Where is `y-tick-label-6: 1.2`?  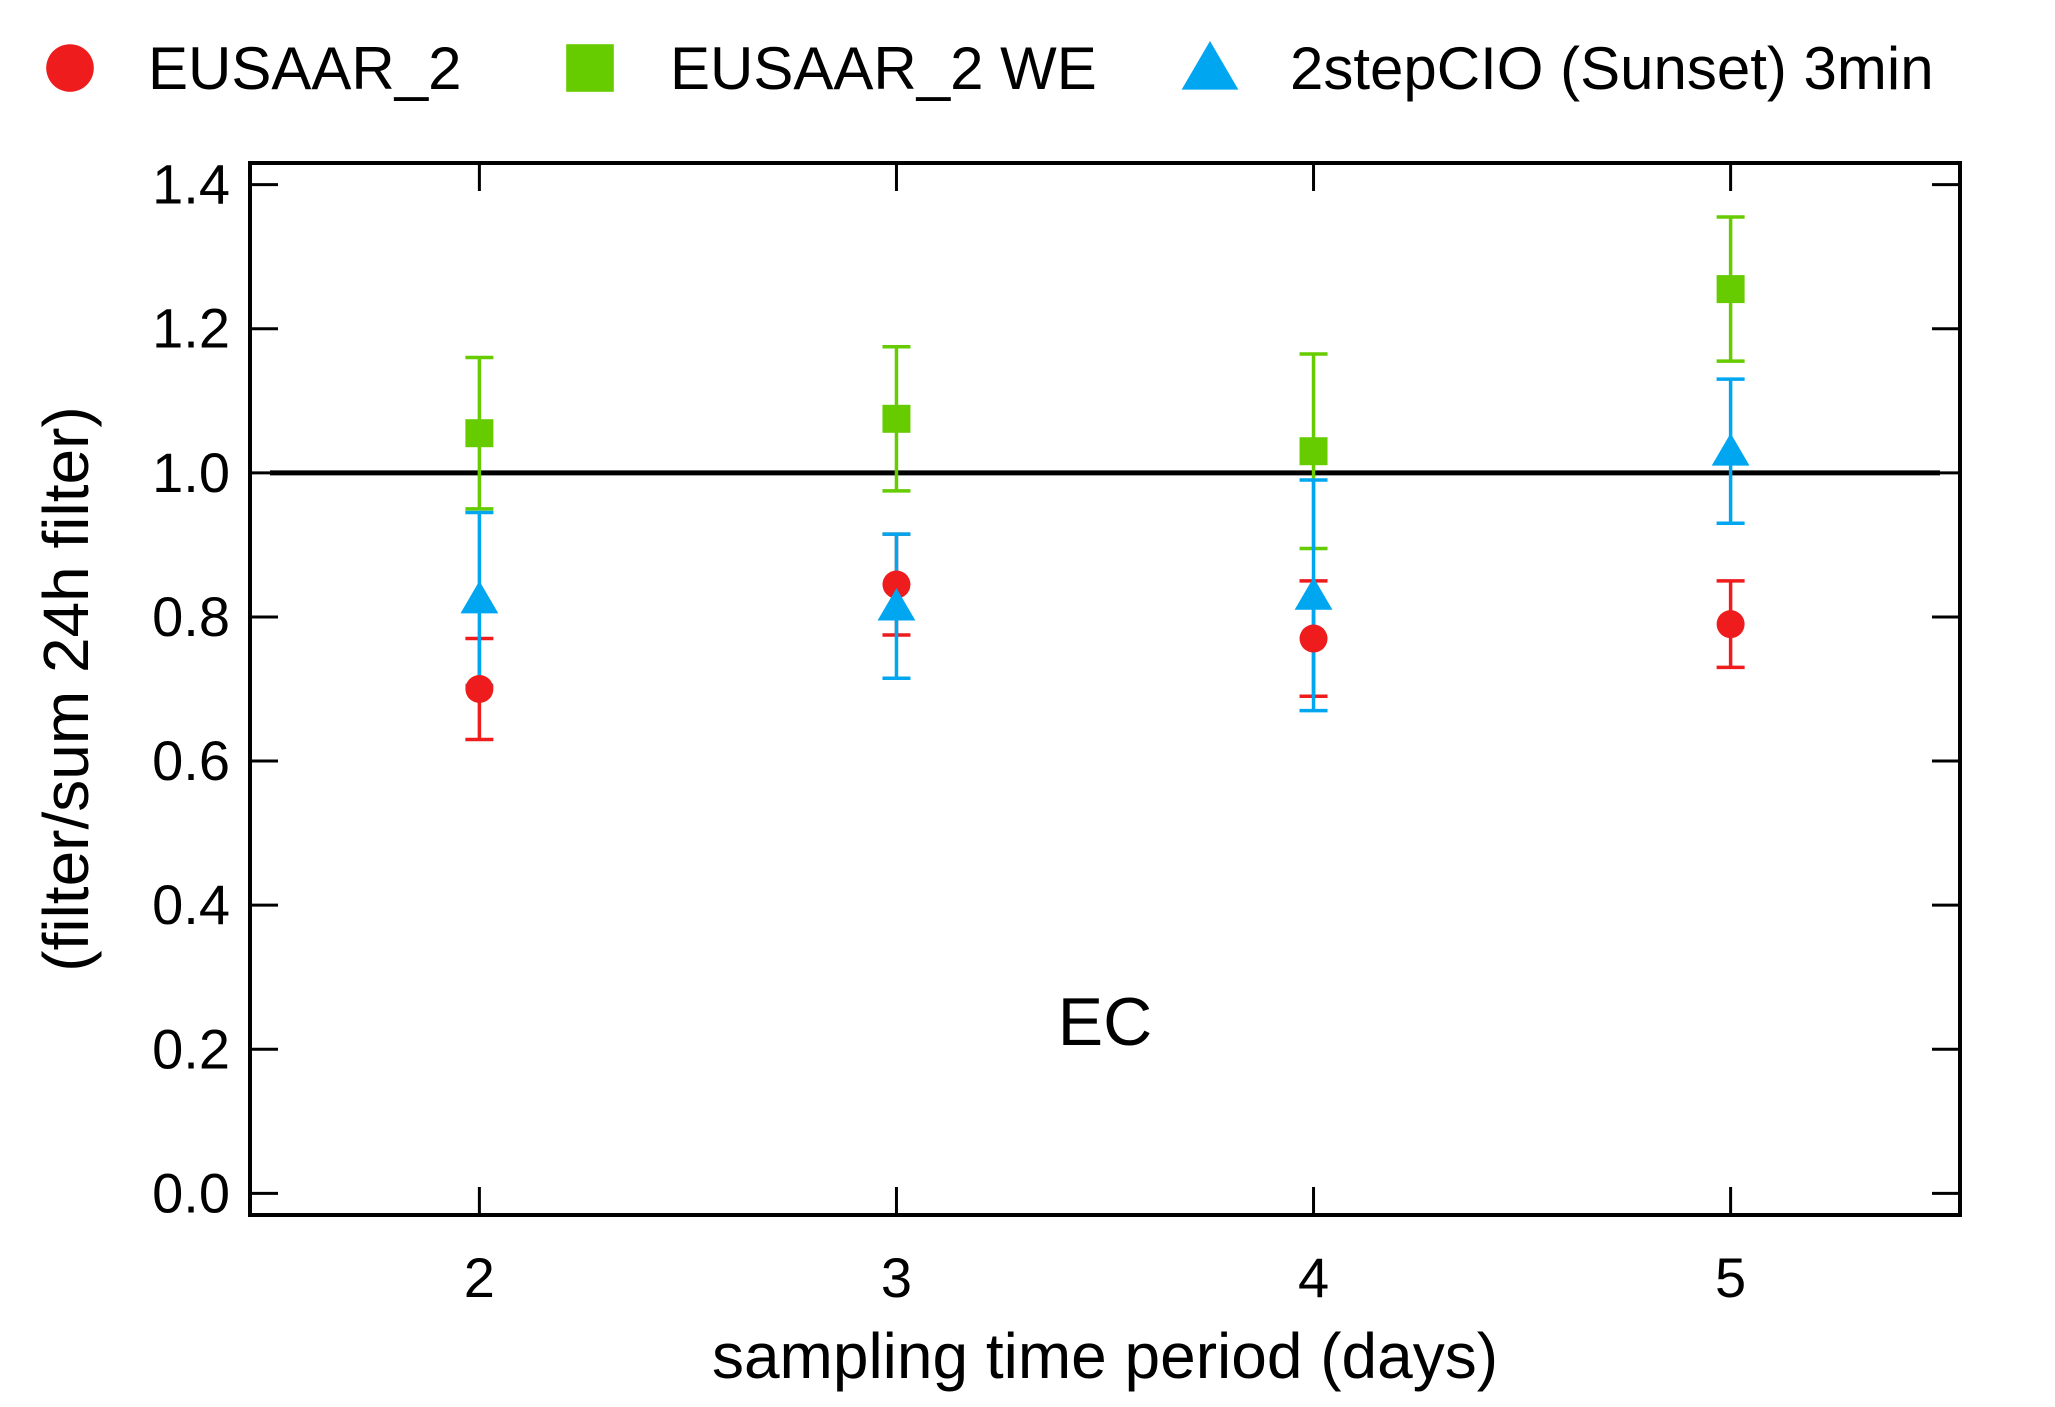 y-tick-label-6: 1.2 is located at coordinates (191, 328).